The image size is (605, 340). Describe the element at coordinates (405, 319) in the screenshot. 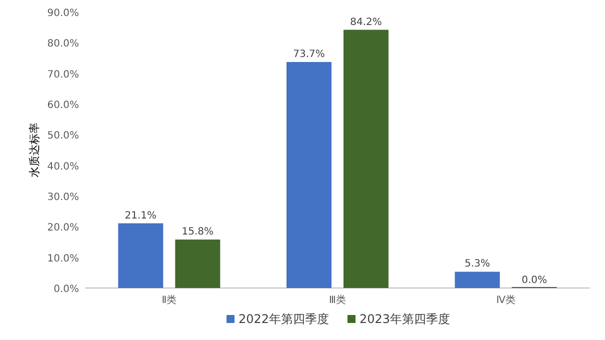

I see `legend-label: 2023年第四季度` at that location.